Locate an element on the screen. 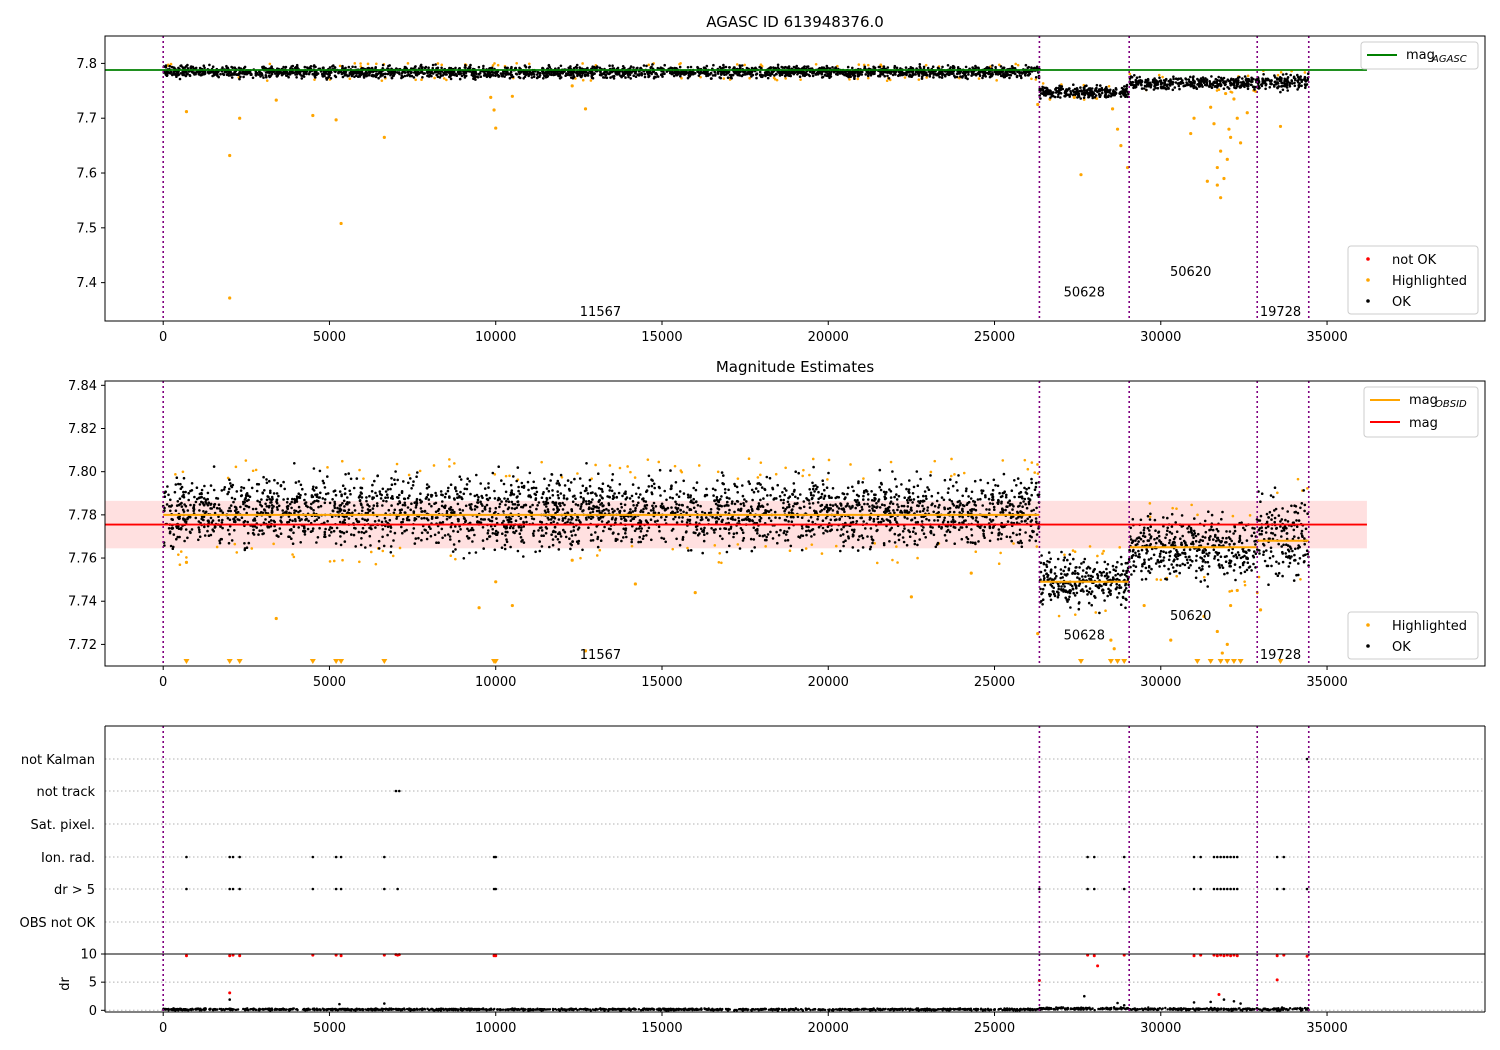 This screenshot has height=1050, width=1500. x-tick-label: 5000 is located at coordinates (329, 337).